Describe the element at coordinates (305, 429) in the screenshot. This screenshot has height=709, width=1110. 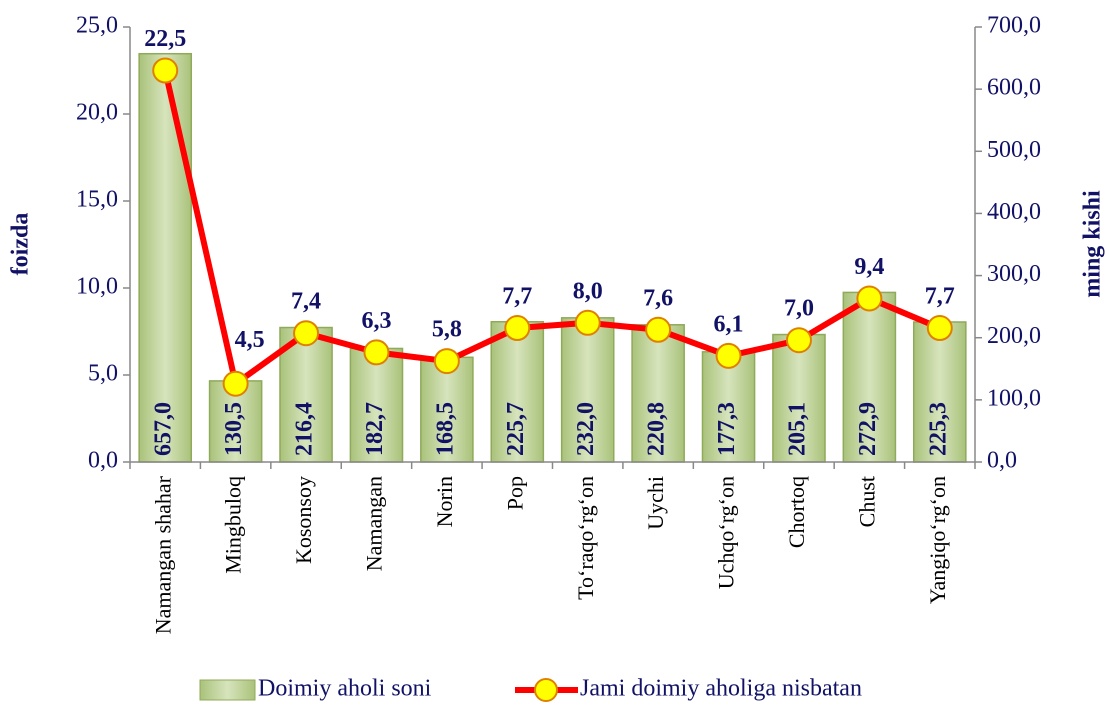
I see `bar-value-label: 216,4` at that location.